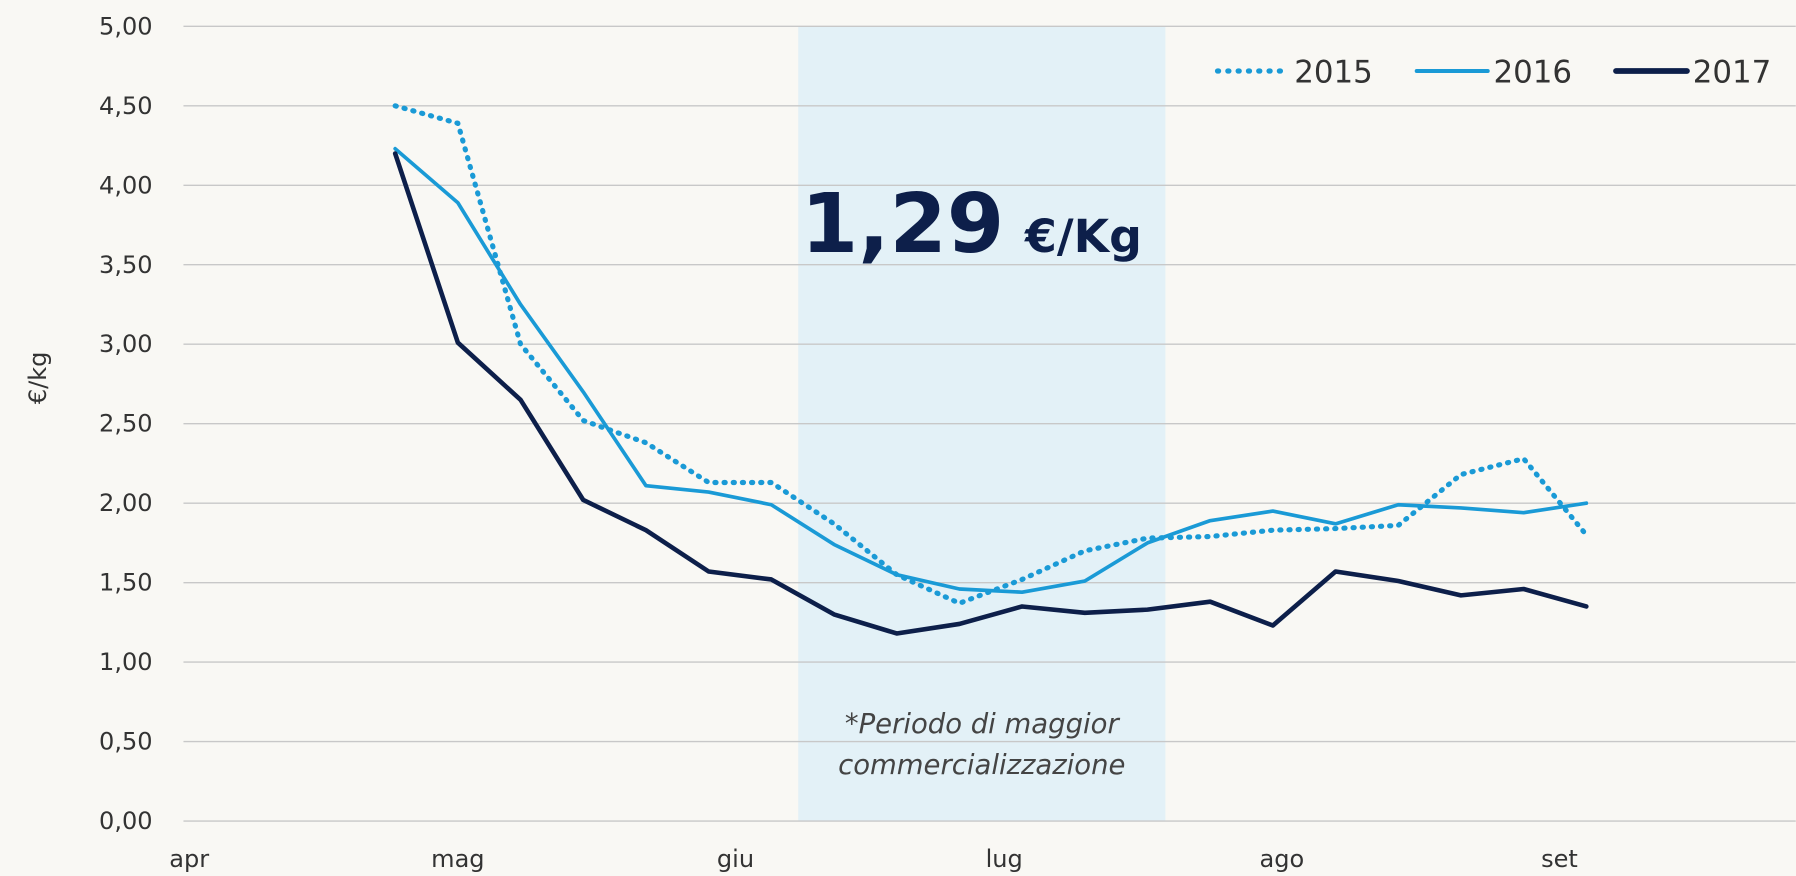 The image size is (1796, 876). What do you see at coordinates (1004, 859) in the screenshot?
I see `x-tick-label: lug` at bounding box center [1004, 859].